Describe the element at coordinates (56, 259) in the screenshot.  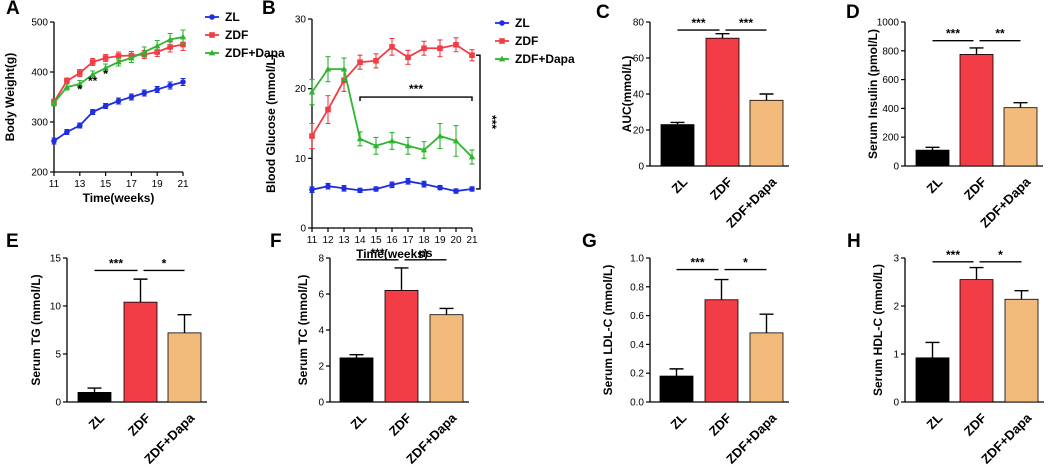
I see `y-tick-label: 15` at that location.